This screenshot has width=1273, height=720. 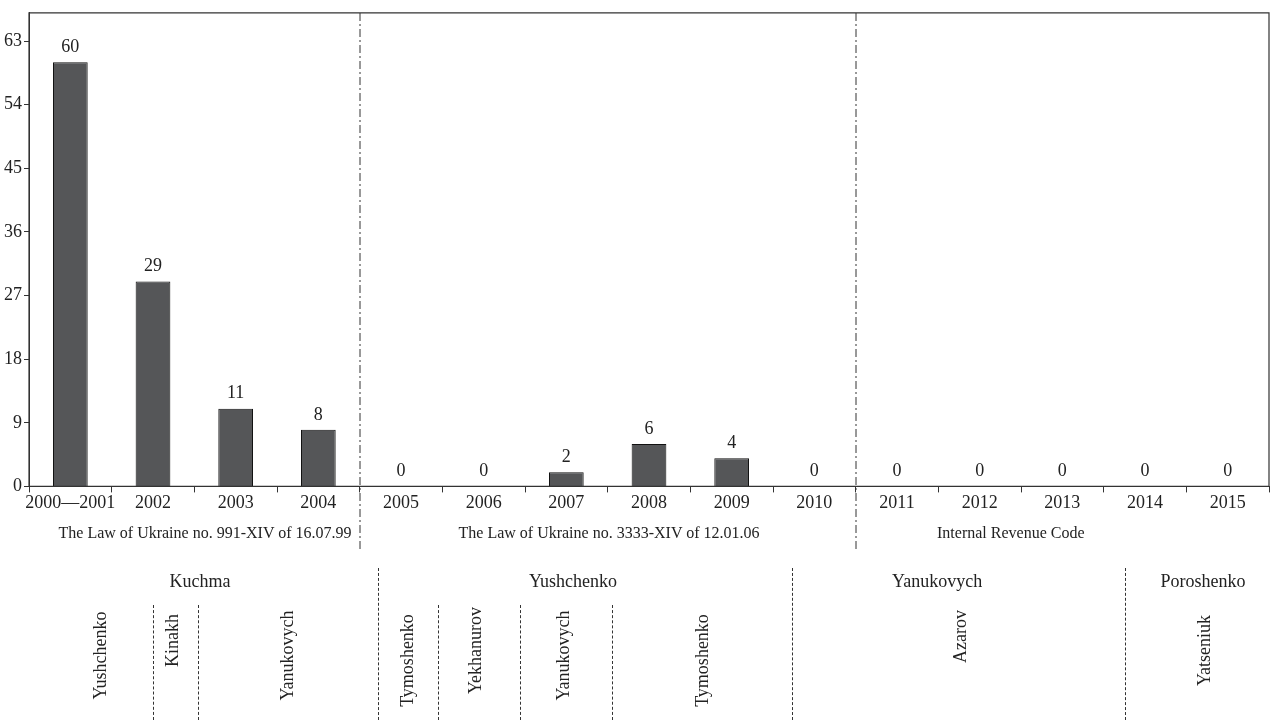 What do you see at coordinates (1011, 533) in the screenshot?
I see `text: Internal Revenue Code` at bounding box center [1011, 533].